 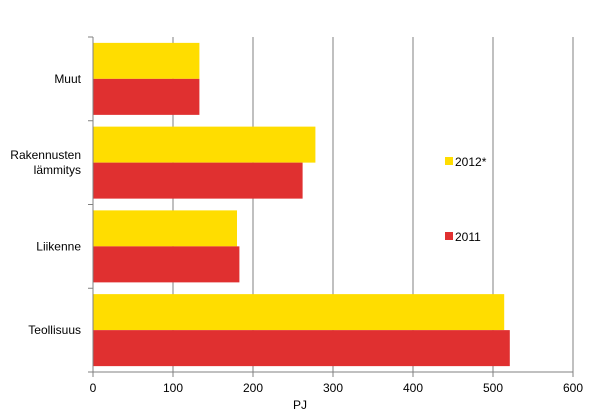 What do you see at coordinates (45, 155) in the screenshot?
I see `category-label: Rakennusten` at bounding box center [45, 155].